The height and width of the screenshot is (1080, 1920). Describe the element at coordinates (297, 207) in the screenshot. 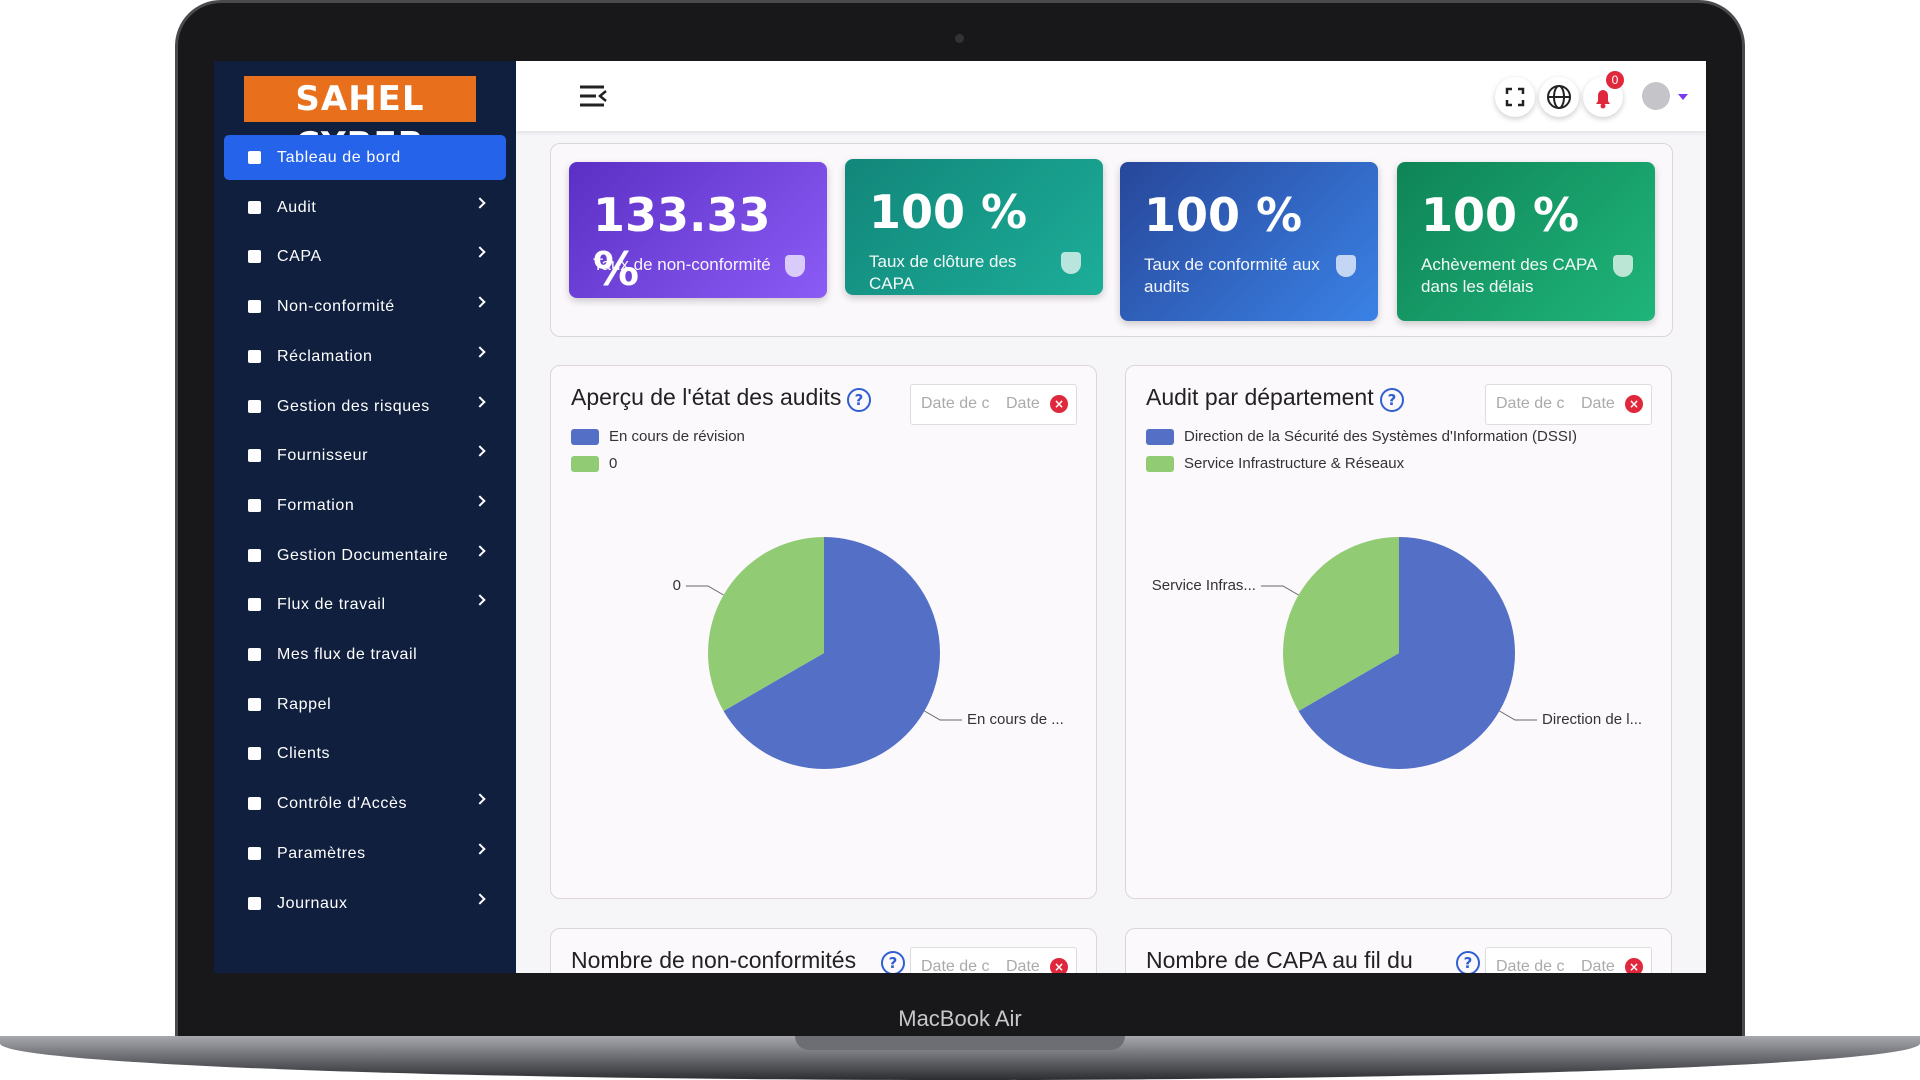

I see `menu-label: Audit` at that location.